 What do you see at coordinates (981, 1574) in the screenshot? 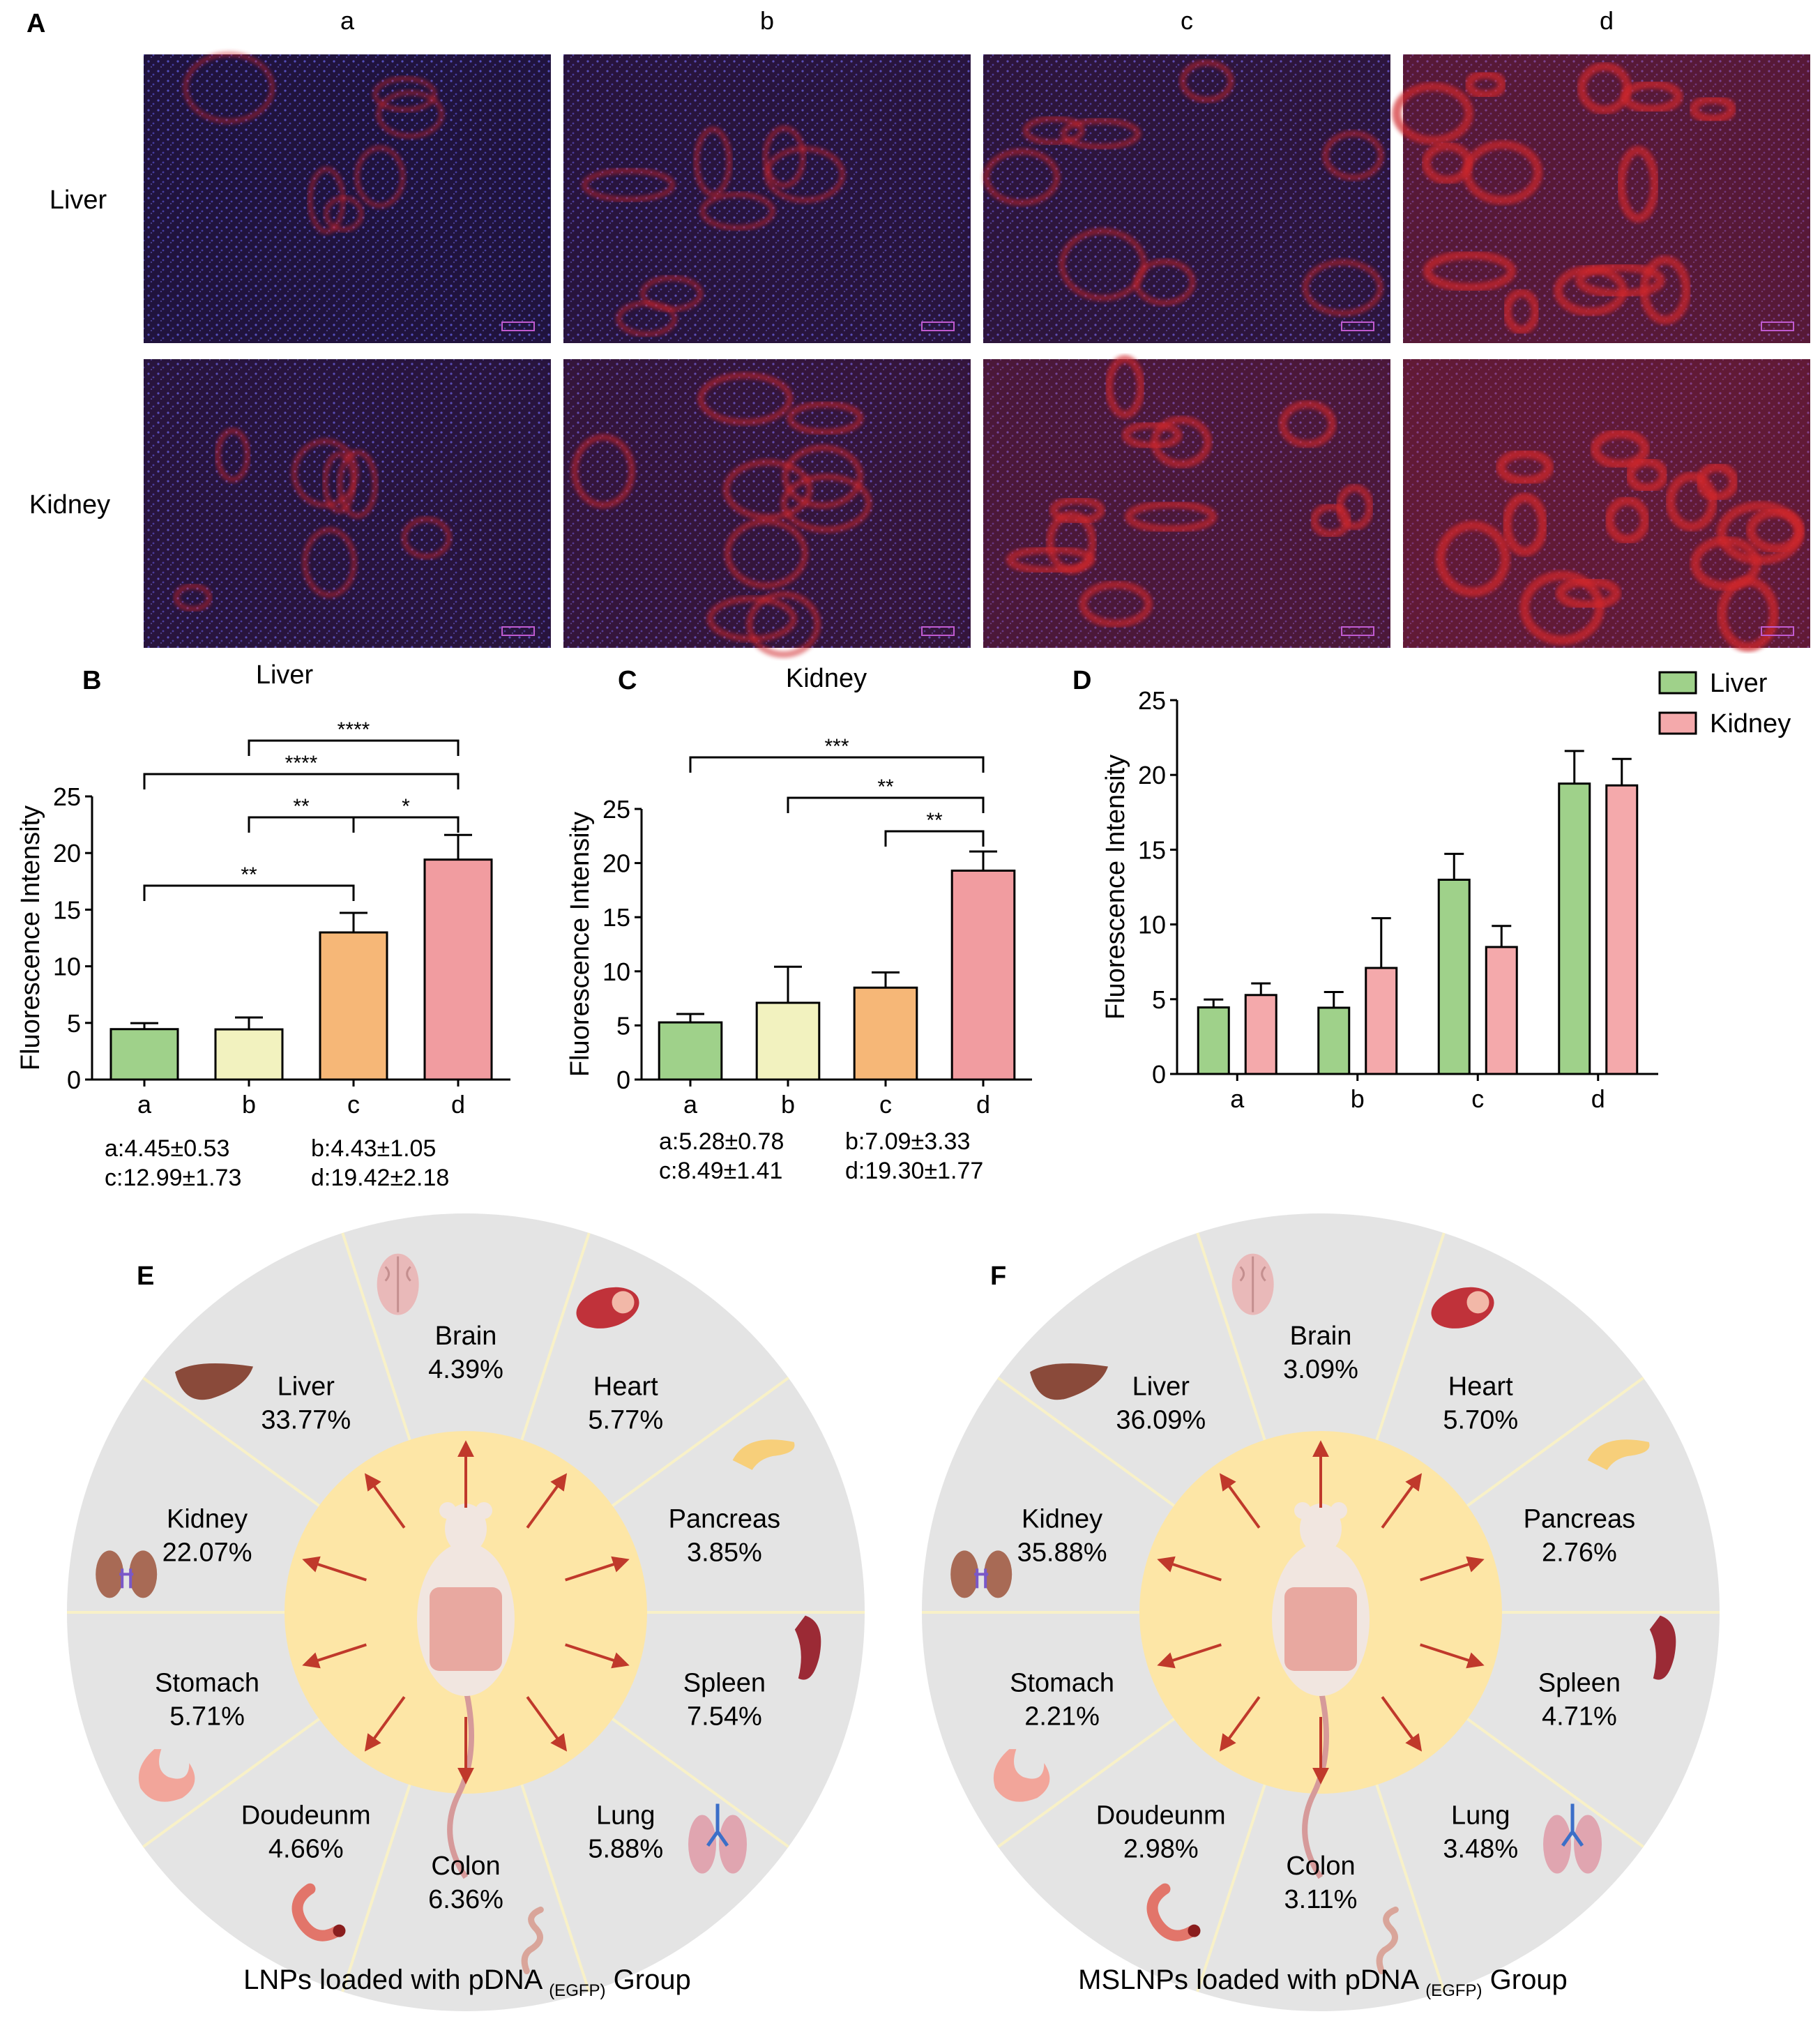
I see `kidney-icon` at bounding box center [981, 1574].